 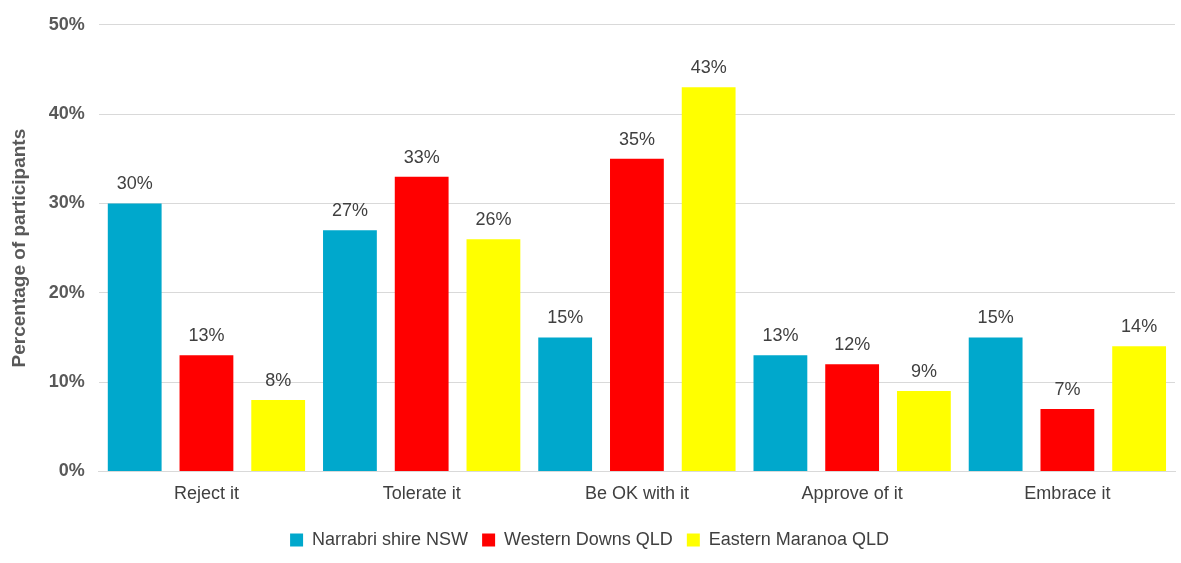 What do you see at coordinates (18, 248) in the screenshot?
I see `y-axis-title: Percentage of participants` at bounding box center [18, 248].